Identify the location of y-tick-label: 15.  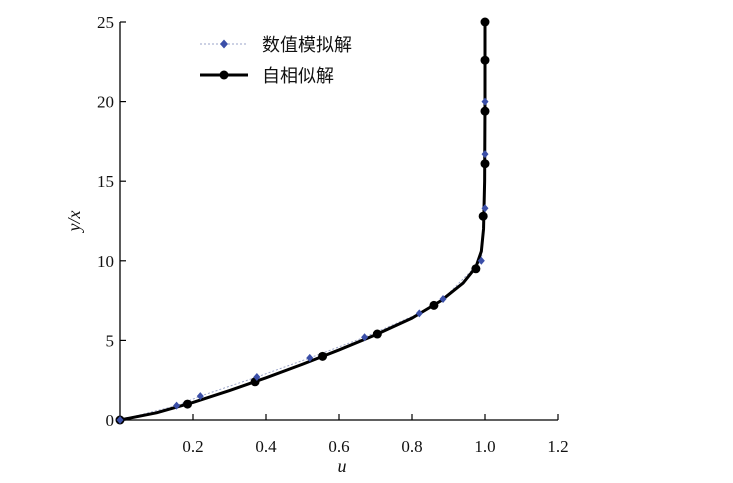
(105, 181).